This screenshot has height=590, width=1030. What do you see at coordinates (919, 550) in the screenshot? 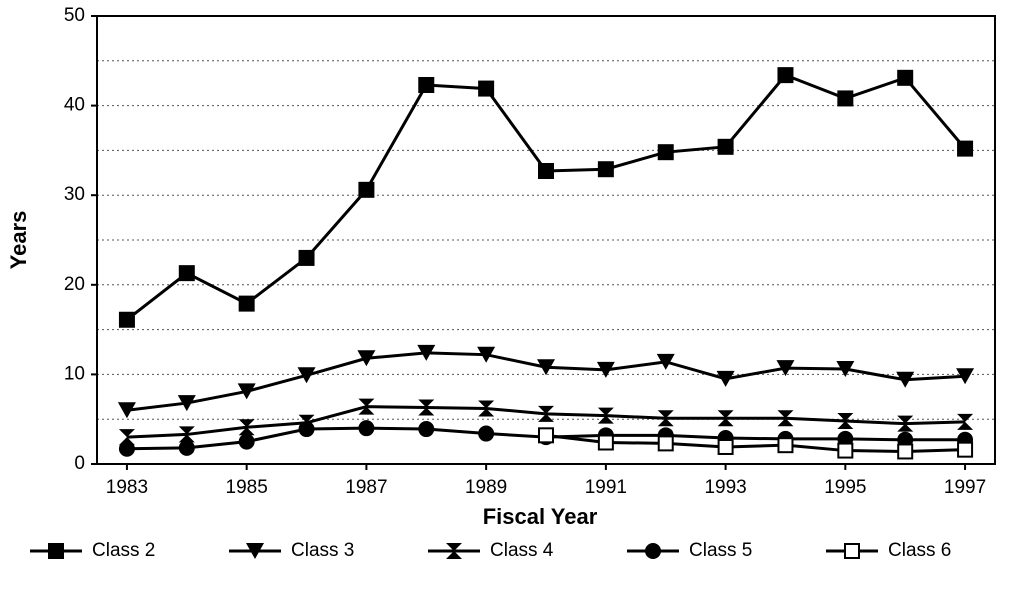
I see `legend-label: Class 6` at bounding box center [919, 550].